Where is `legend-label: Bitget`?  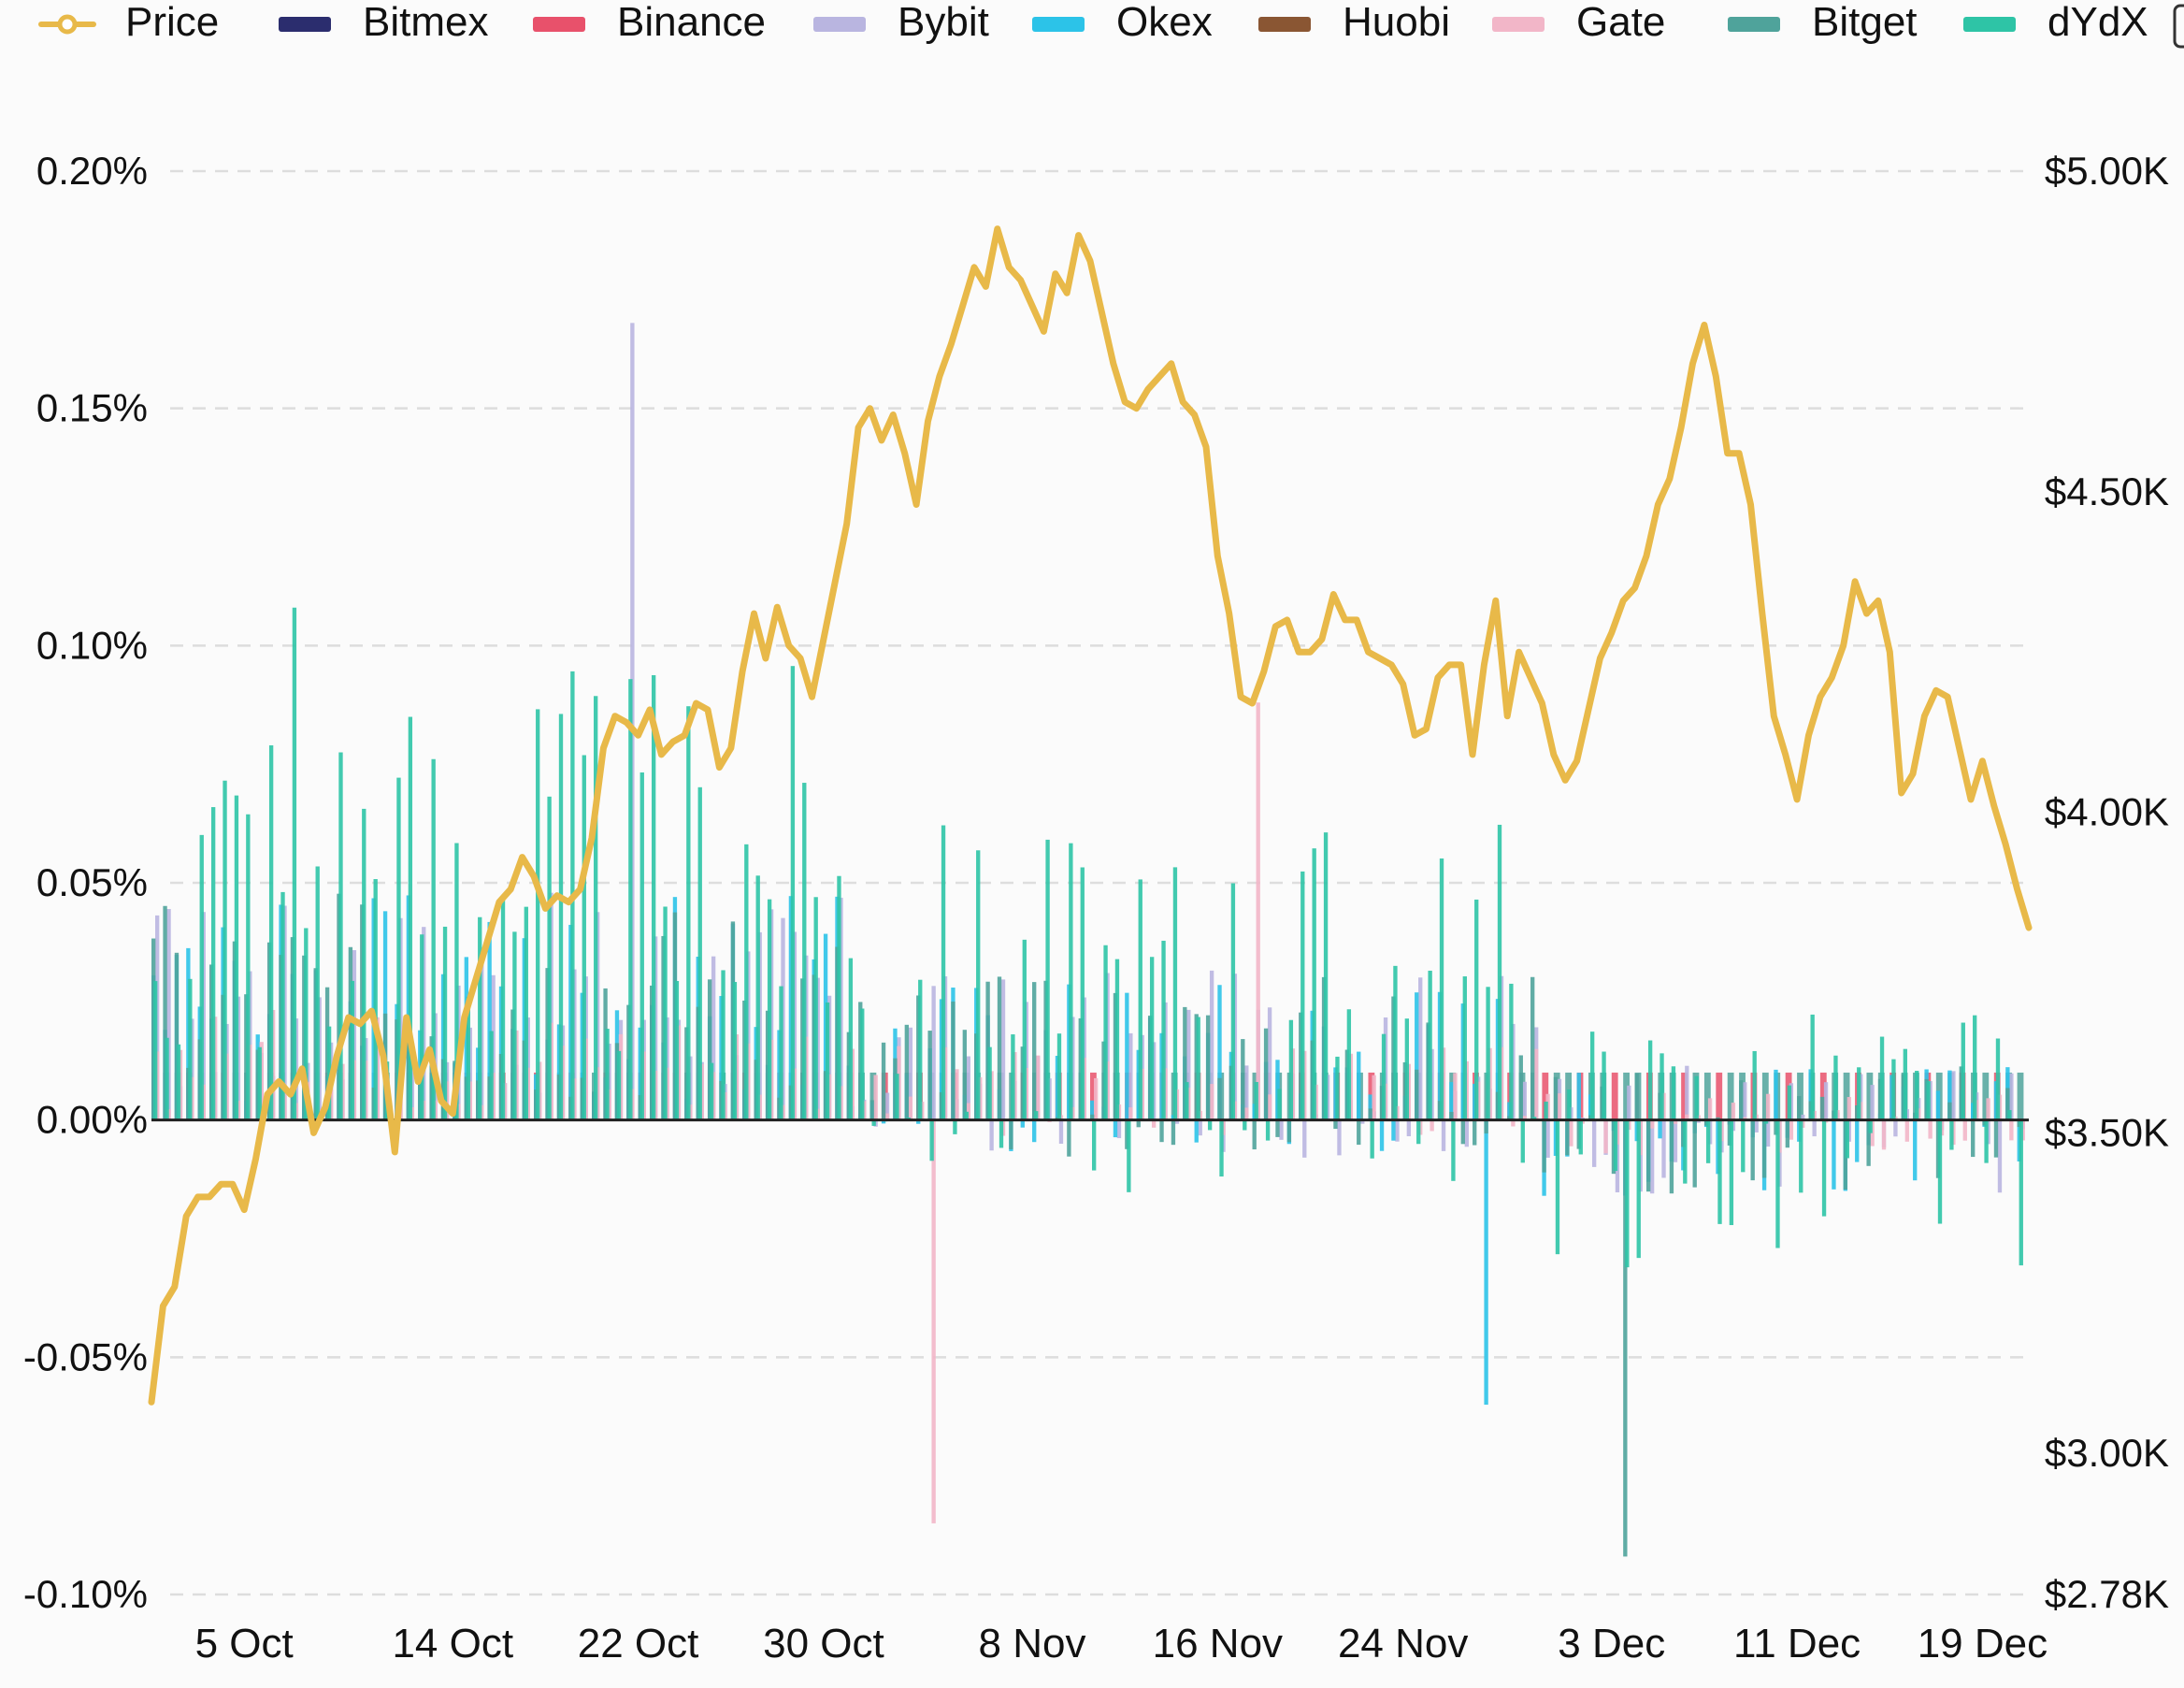
legend-label: Bitget is located at coordinates (1865, 22).